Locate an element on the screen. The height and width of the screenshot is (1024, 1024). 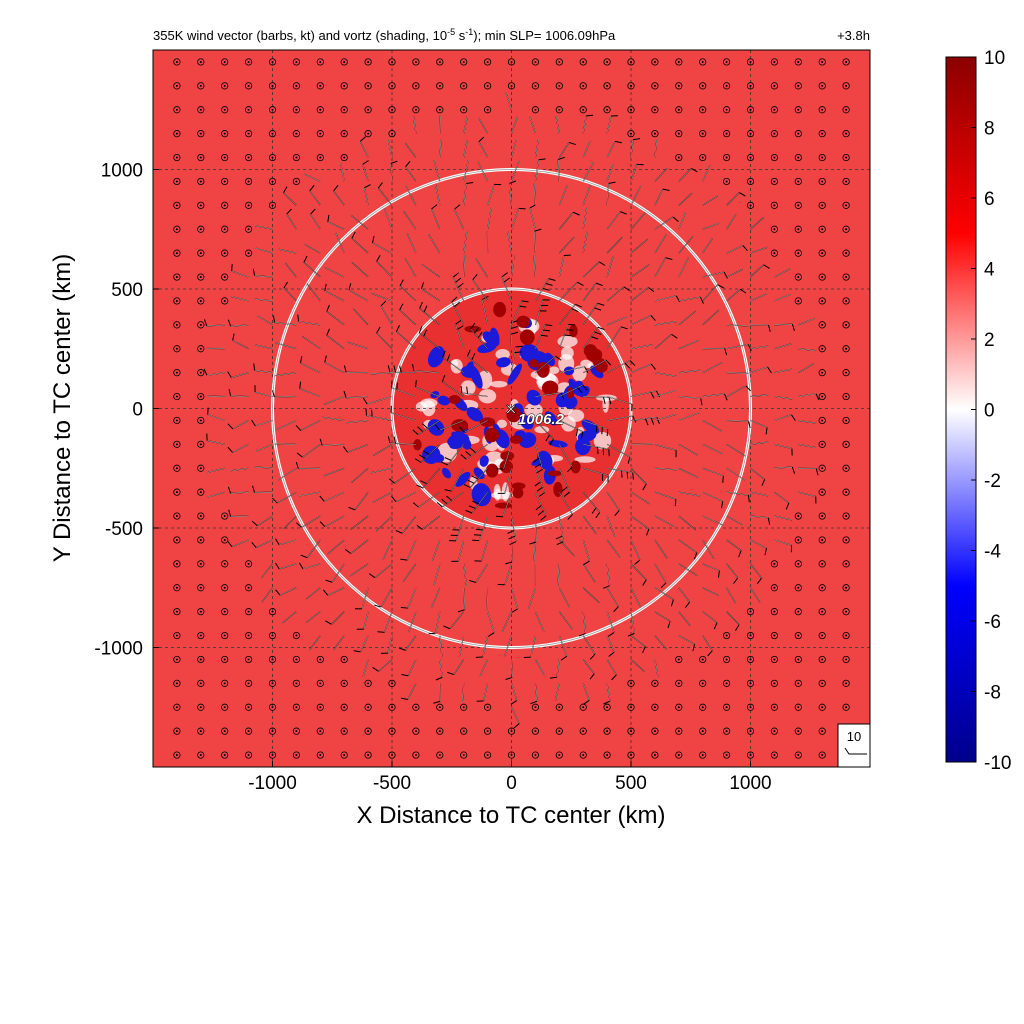
y-axis-label: Y Distance to TC center (km) is located at coordinates (62, 408).